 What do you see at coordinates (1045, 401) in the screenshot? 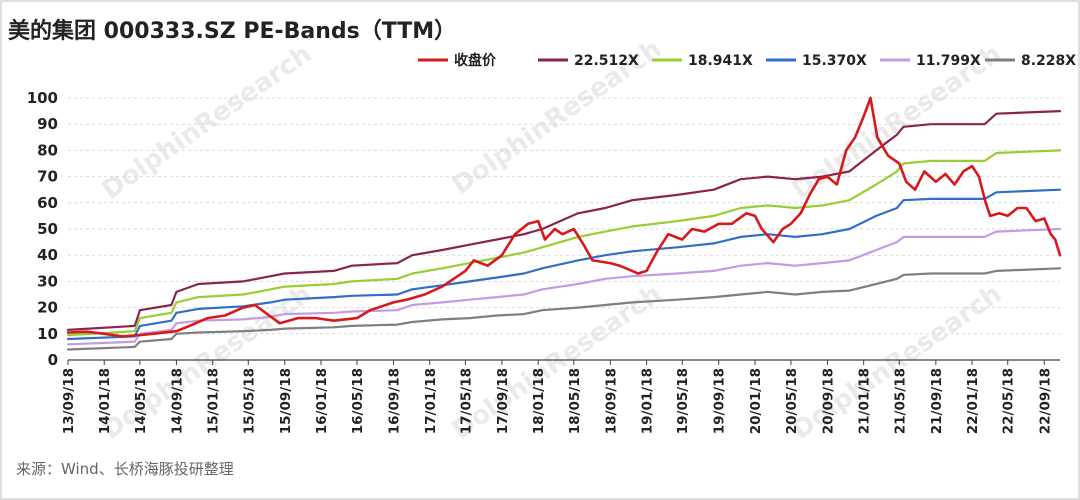
I see `x-tick-label: 22/09/18` at bounding box center [1045, 401].